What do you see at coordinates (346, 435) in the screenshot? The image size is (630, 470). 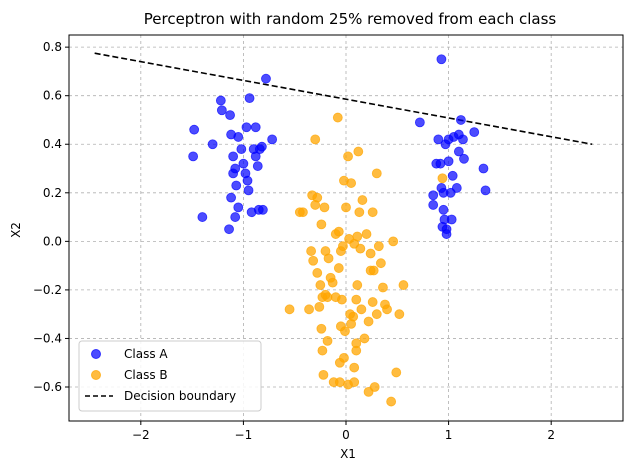 I see `x-tick-label: 0` at bounding box center [346, 435].